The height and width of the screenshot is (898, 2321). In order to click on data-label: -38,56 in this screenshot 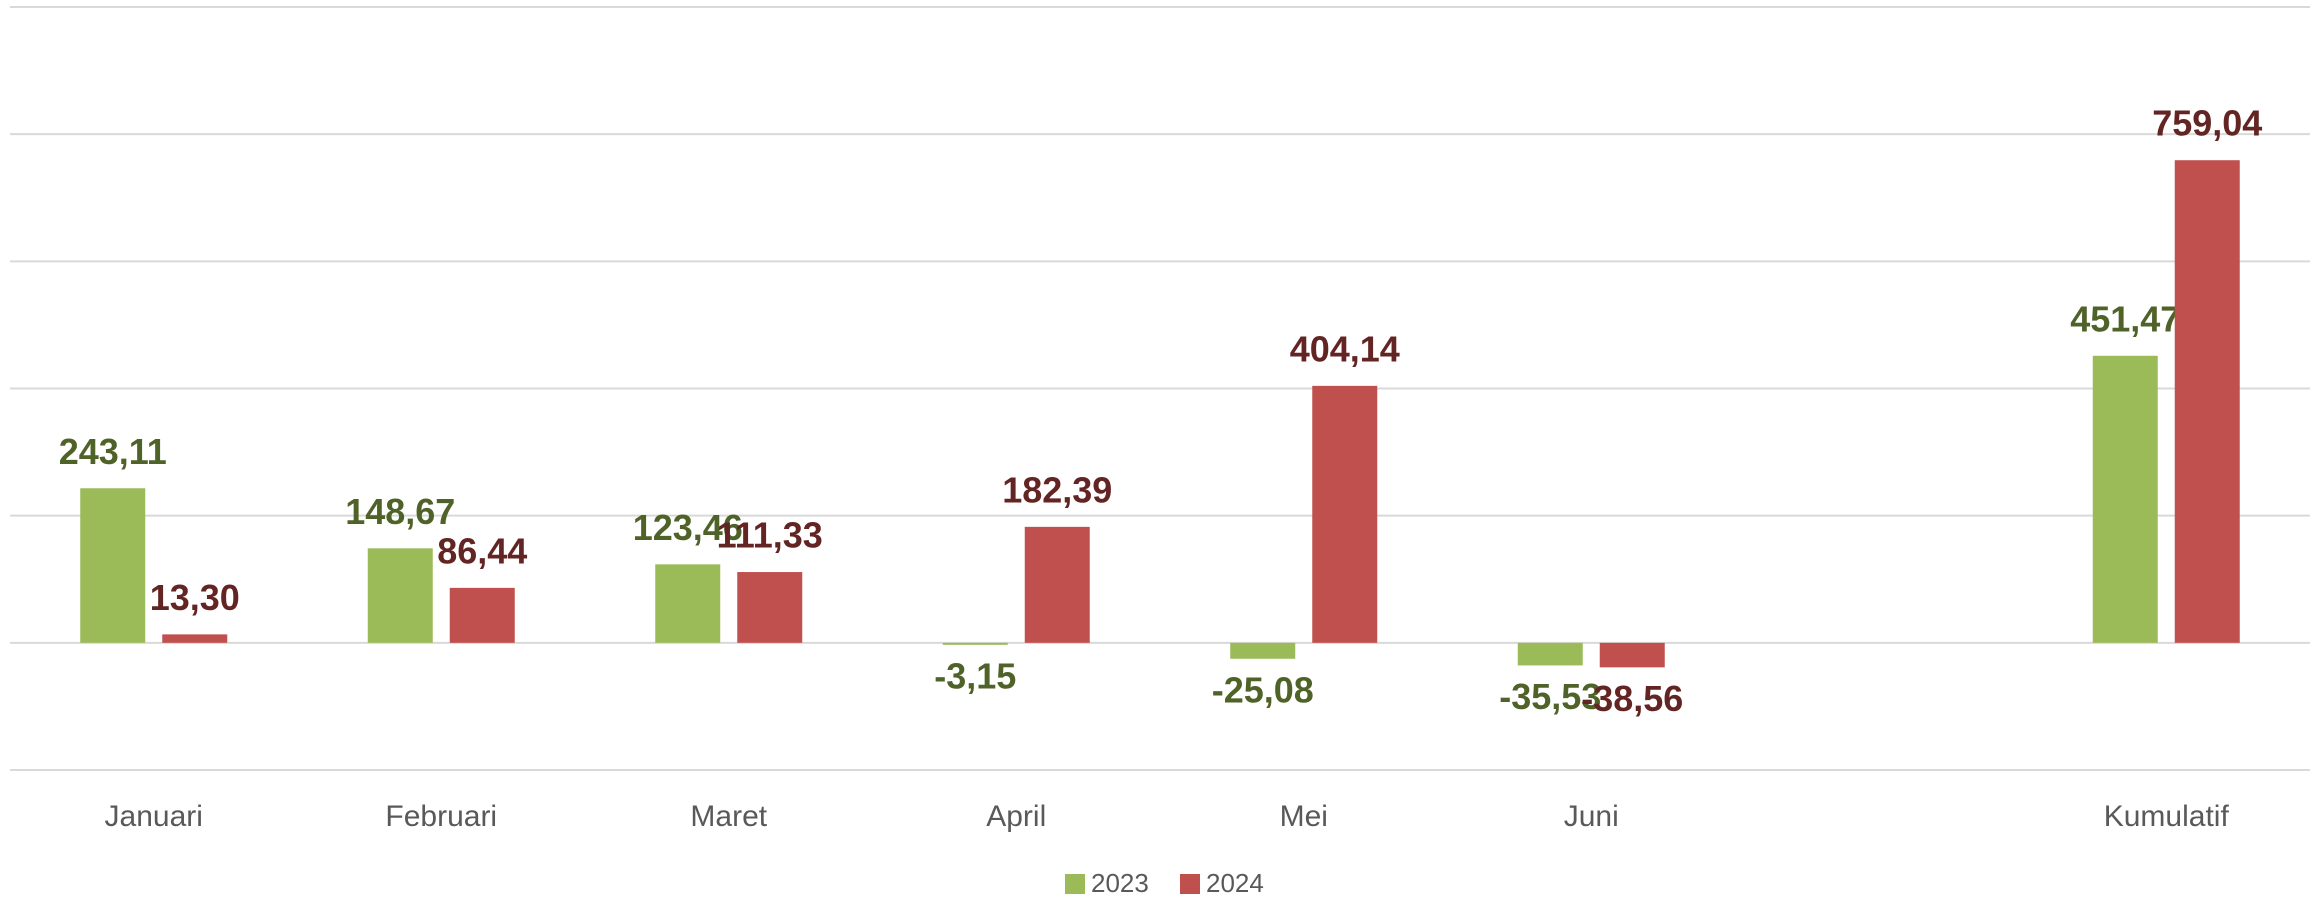, I will do `click(1632, 698)`.